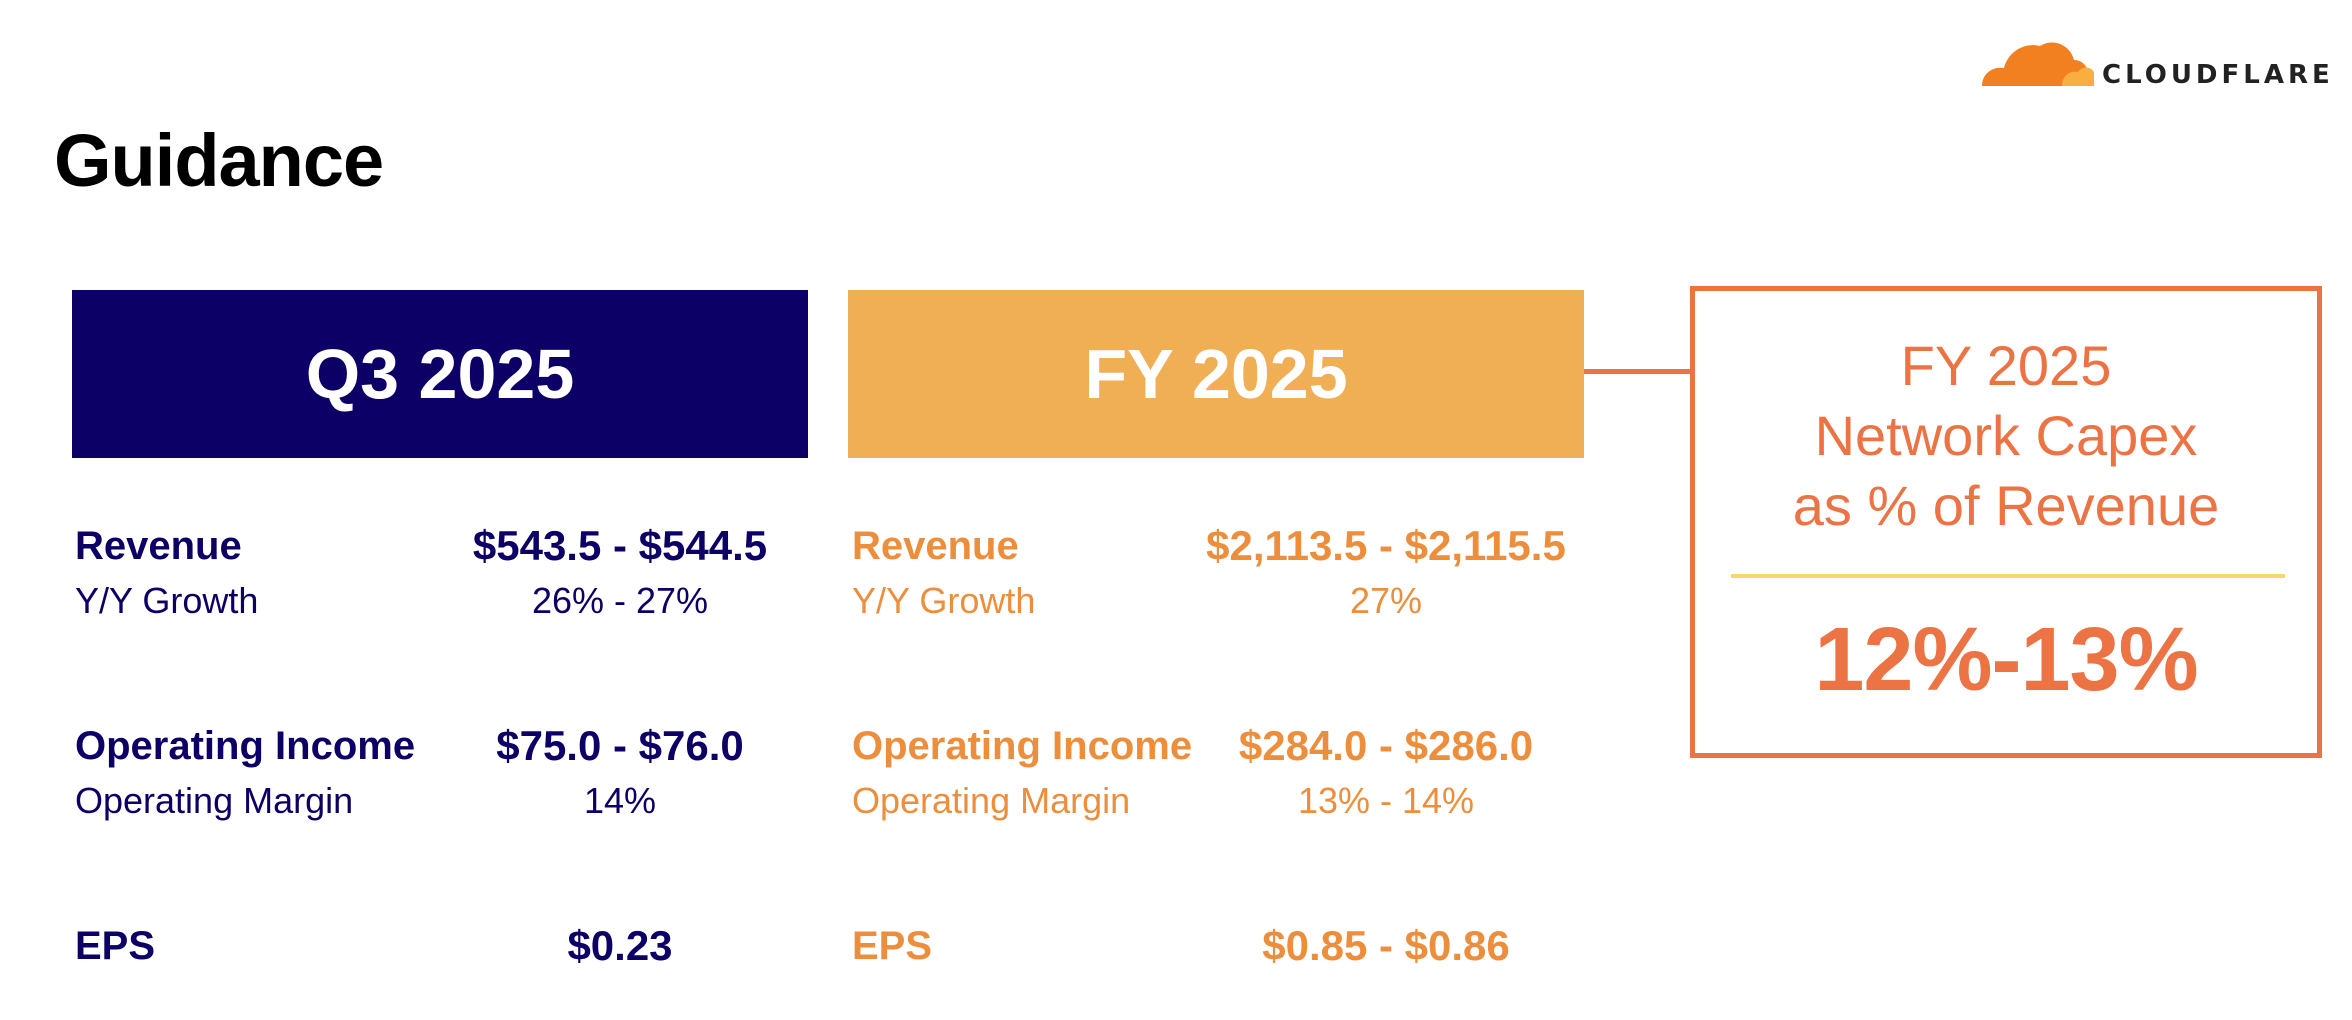  Describe the element at coordinates (1637, 371) in the screenshot. I see `connector-line` at that location.